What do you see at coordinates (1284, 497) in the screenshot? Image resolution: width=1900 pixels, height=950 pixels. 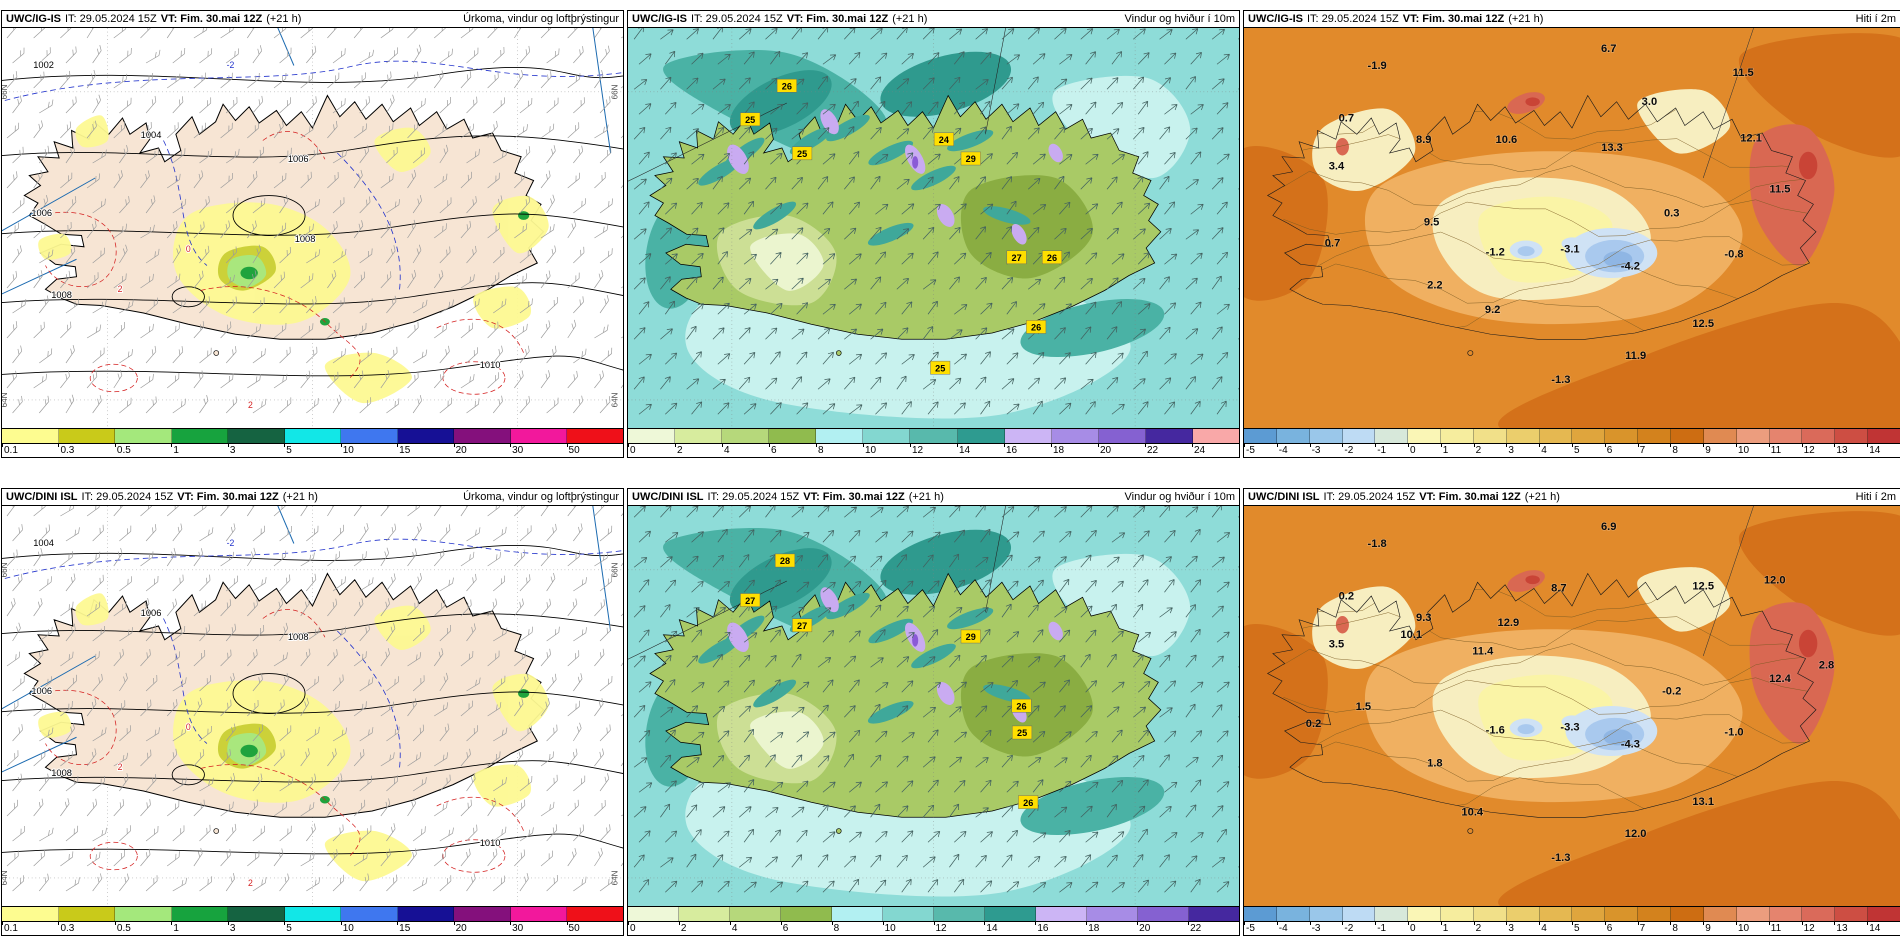 I see `model-name: UWC/DINI ISL` at bounding box center [1284, 497].